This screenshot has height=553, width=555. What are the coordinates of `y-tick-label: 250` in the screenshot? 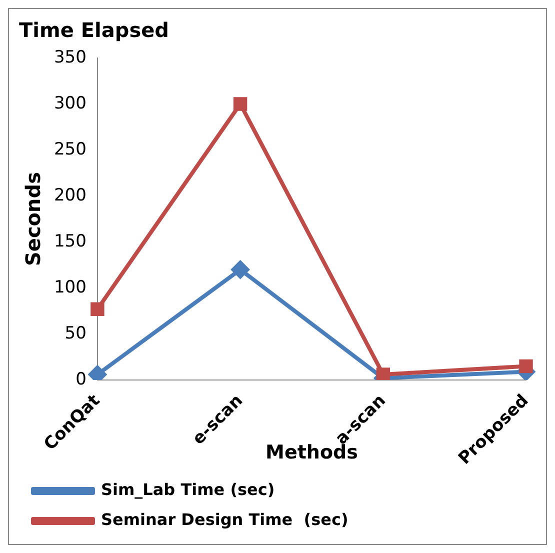 It's located at (70, 149).